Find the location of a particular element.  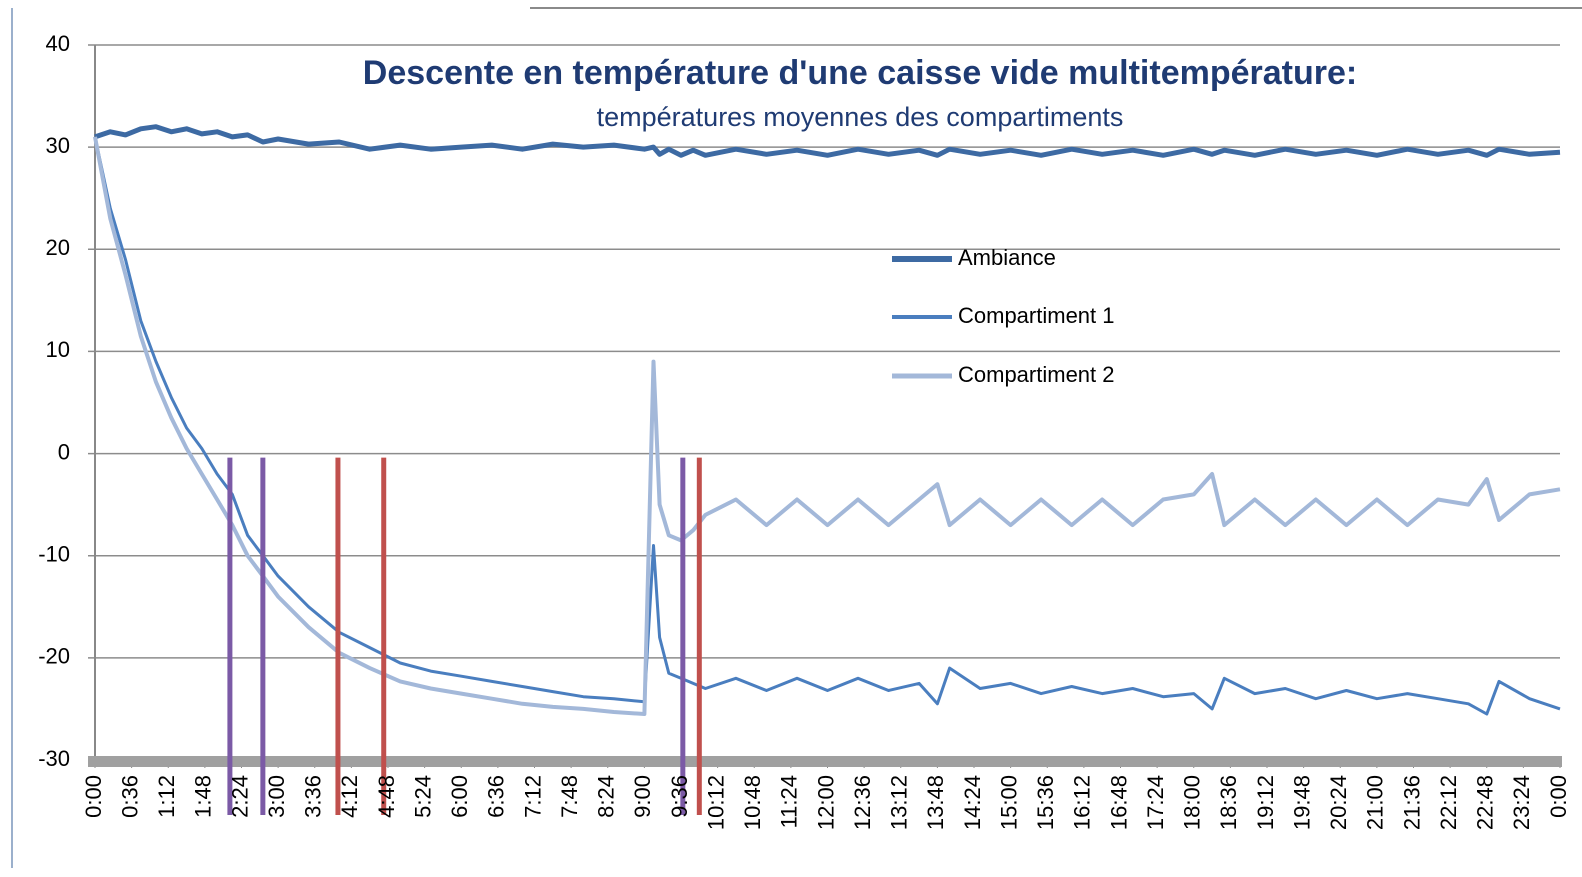

x-tick-label: 17:24 is located at coordinates (1155, 802).